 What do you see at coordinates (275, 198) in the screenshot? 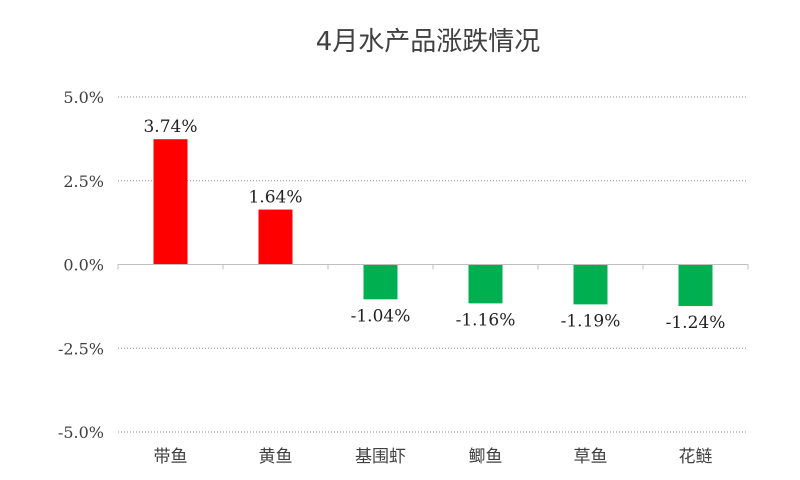
I see `data-label: 1.64%` at bounding box center [275, 198].